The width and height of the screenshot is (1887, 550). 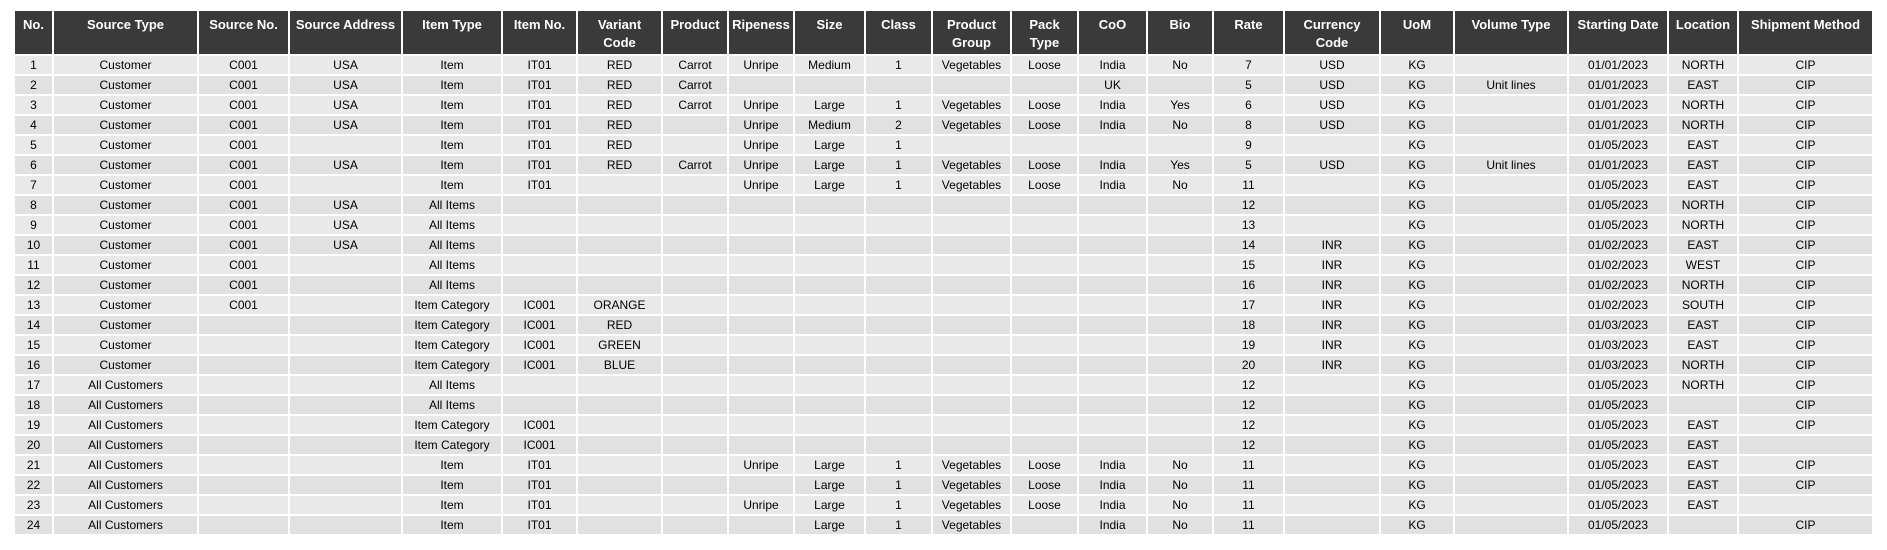 What do you see at coordinates (33, 185) in the screenshot?
I see `table-cell: 7` at bounding box center [33, 185].